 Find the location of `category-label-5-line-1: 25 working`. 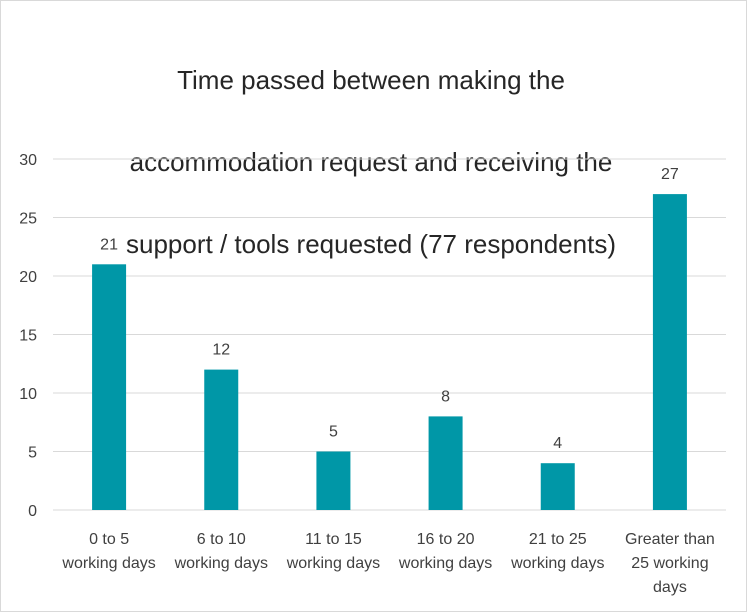

category-label-5-line-1: 25 working is located at coordinates (669, 563).